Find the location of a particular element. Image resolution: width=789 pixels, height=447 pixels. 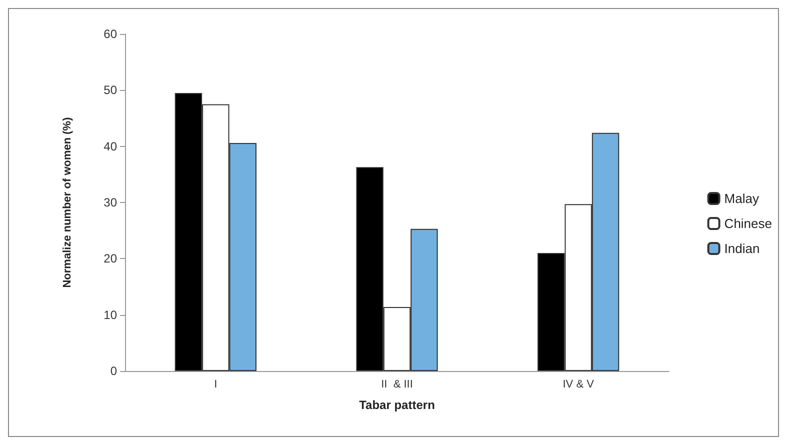

y-tick-label: 40 is located at coordinates (111, 146).